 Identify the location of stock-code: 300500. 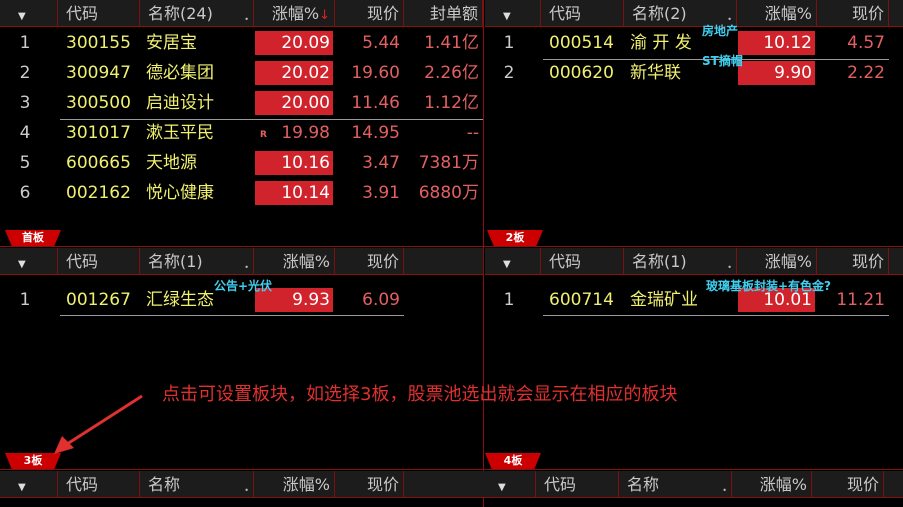
(98, 103).